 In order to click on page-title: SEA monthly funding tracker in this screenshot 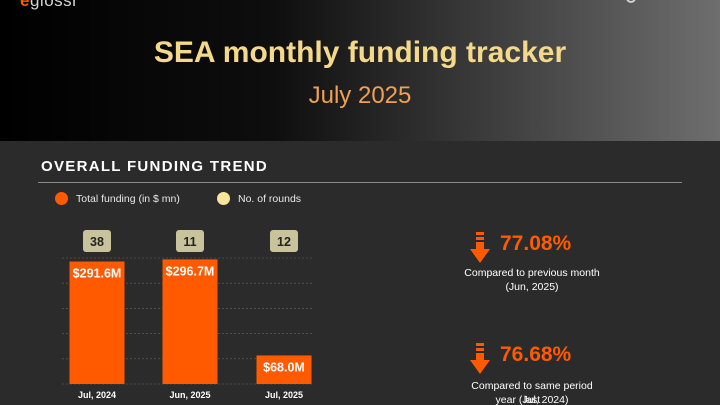, I will do `click(360, 52)`.